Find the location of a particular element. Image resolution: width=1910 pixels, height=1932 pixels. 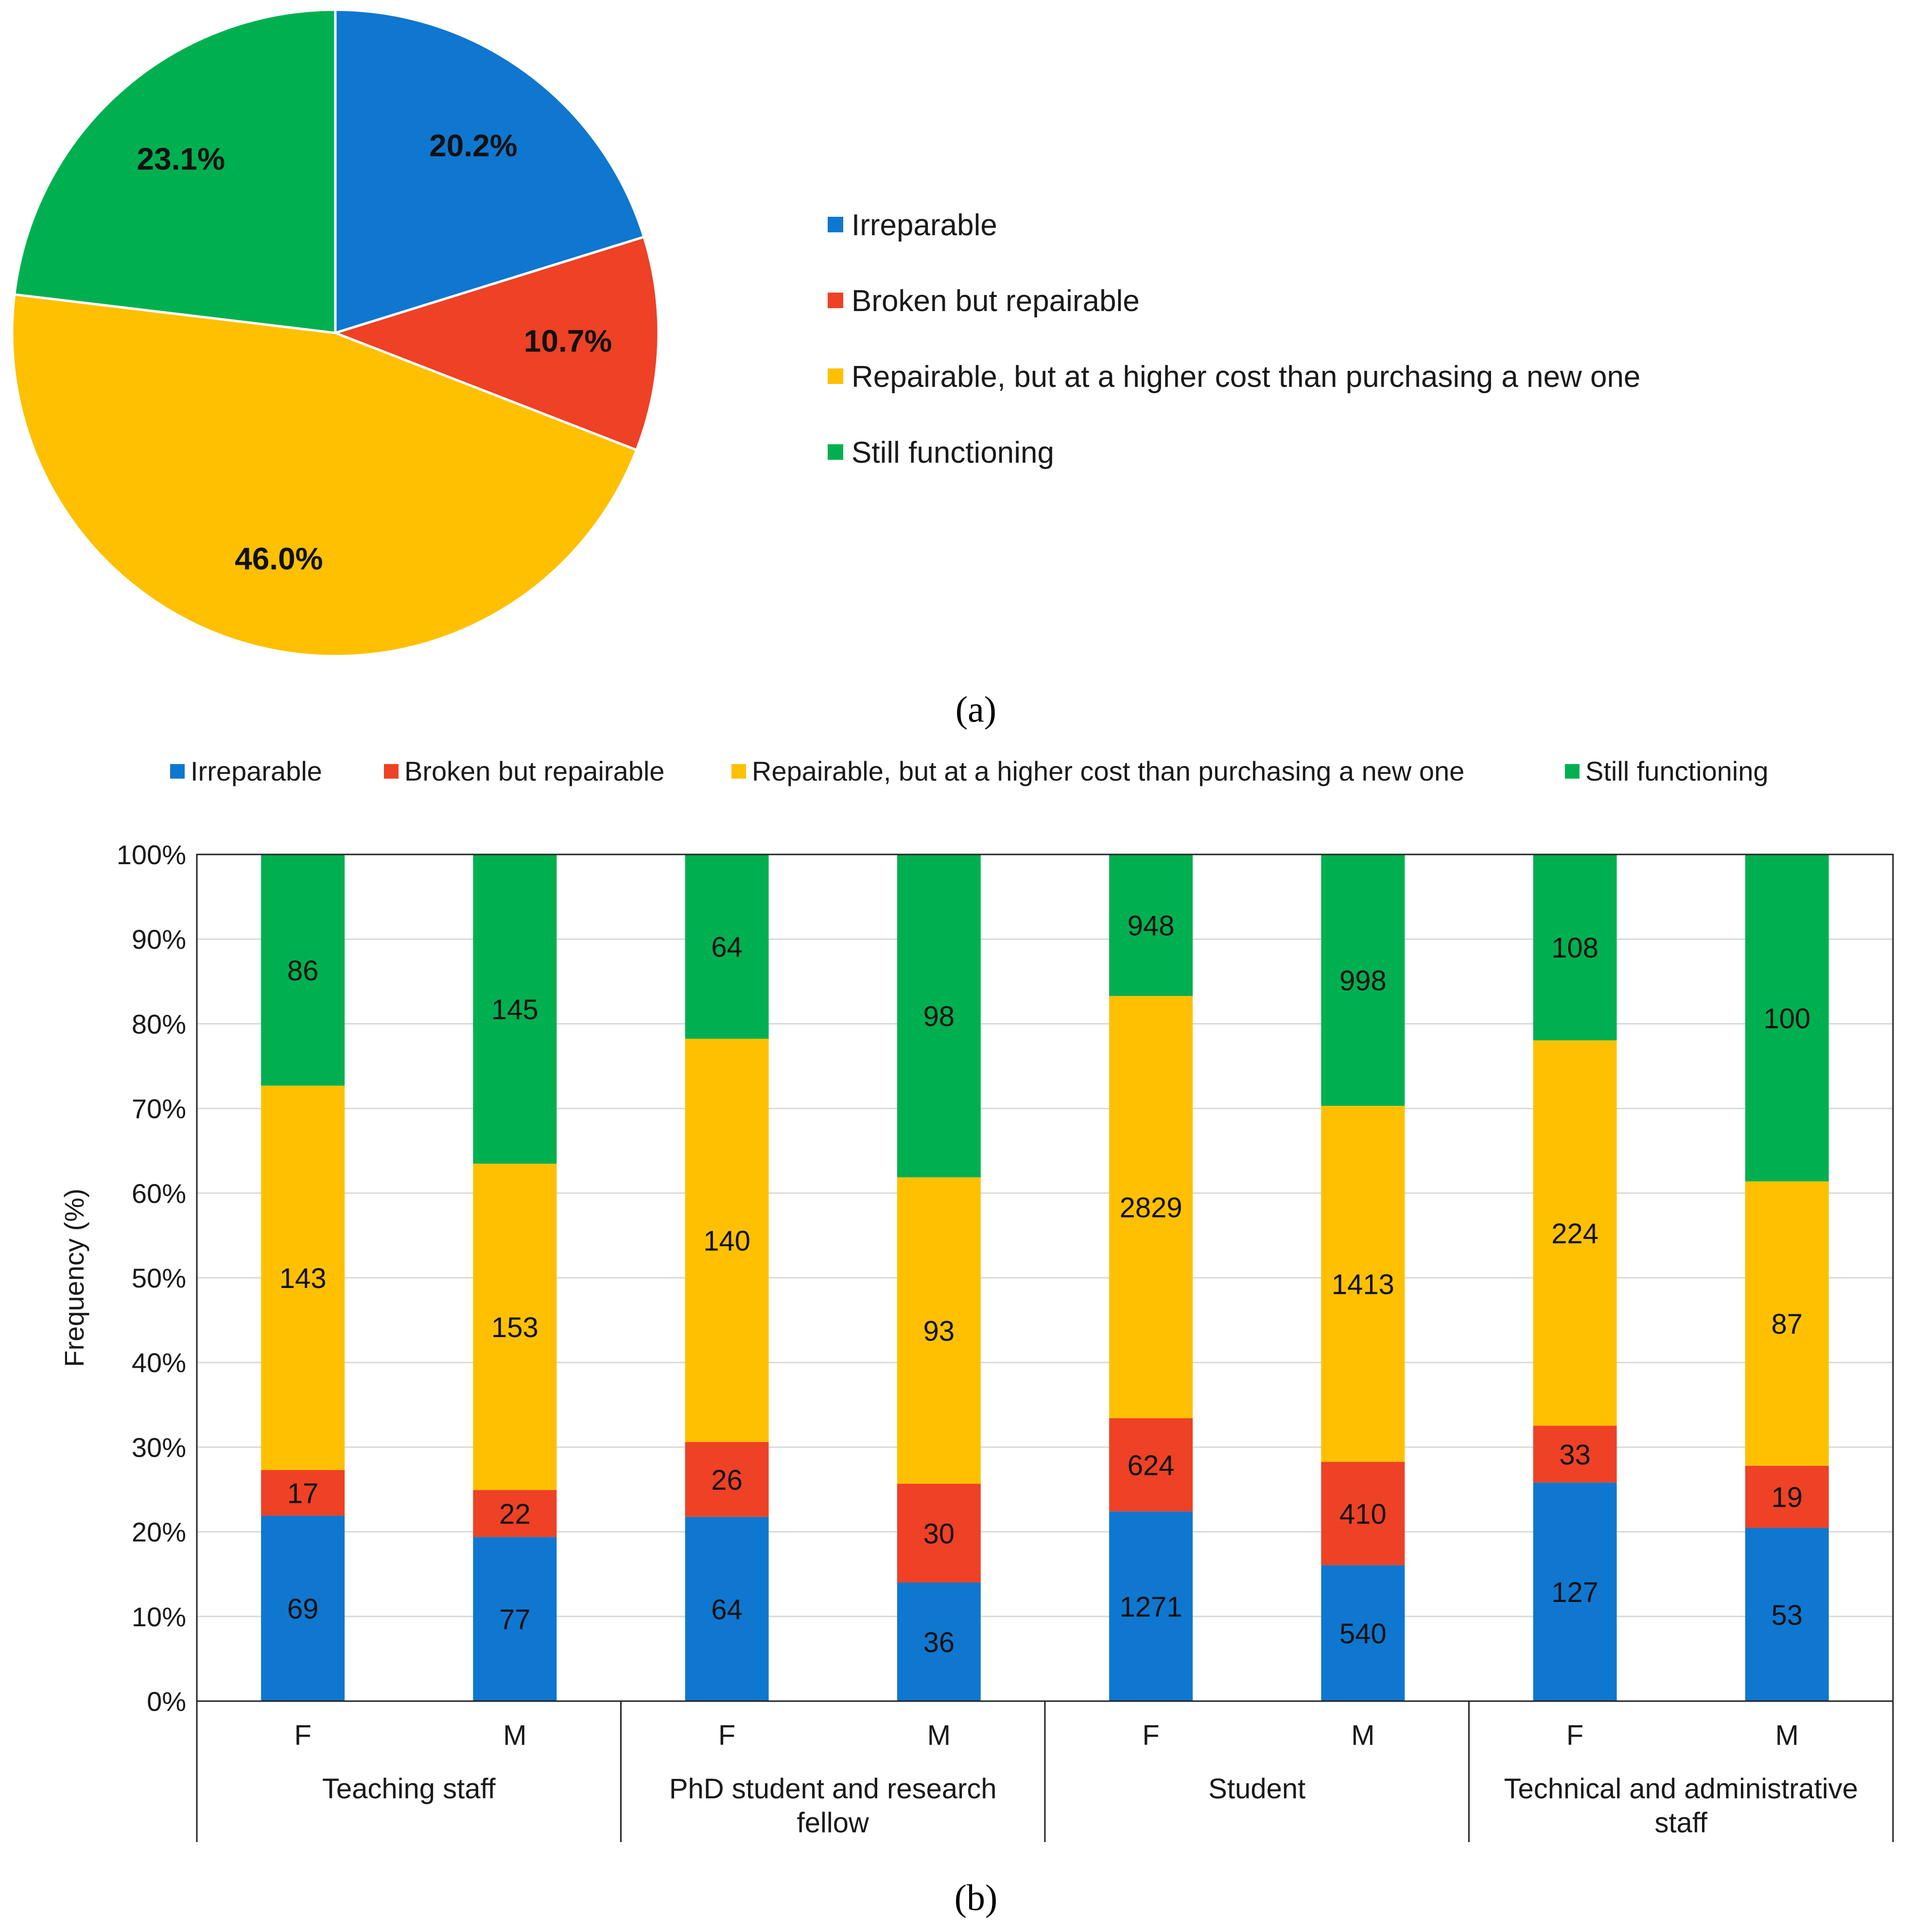

bar-data-label: 33 is located at coordinates (1575, 1455).